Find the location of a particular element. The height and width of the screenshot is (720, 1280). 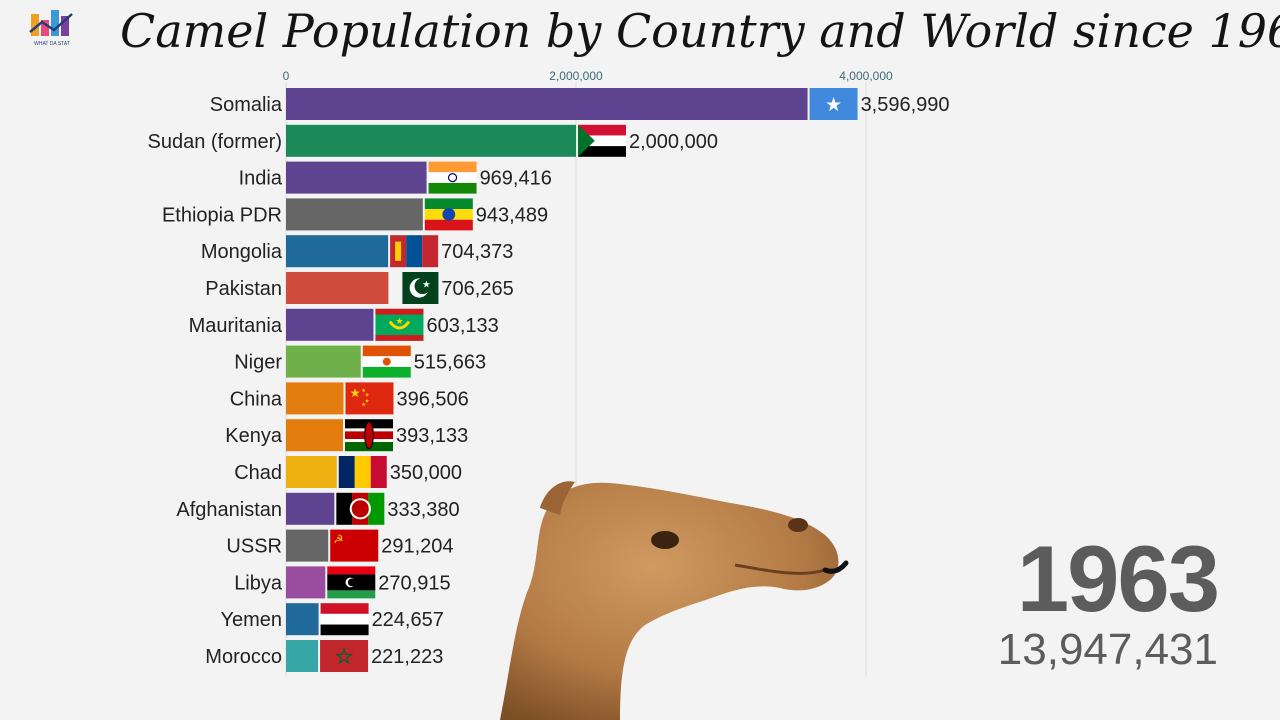

flag-china-icon: ★ ★★★★ is located at coordinates (369, 398).